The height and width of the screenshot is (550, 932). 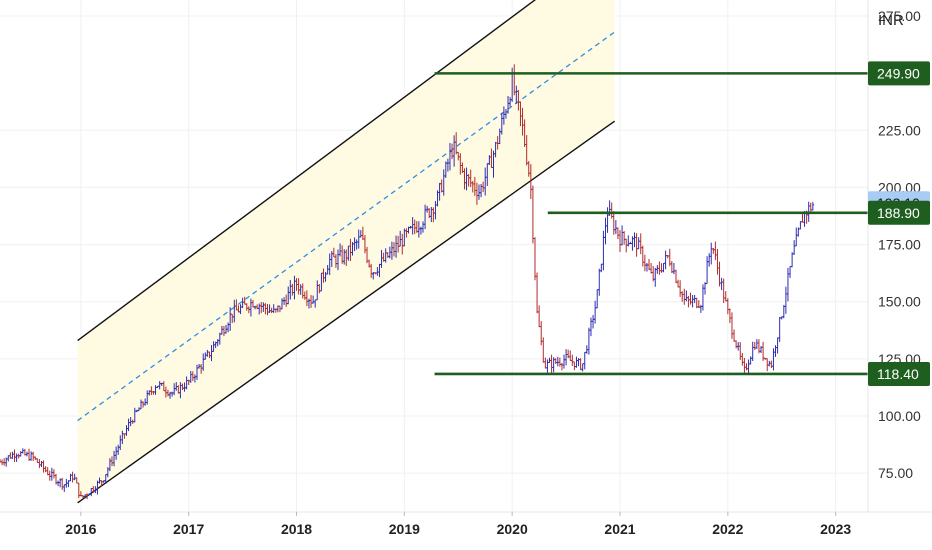 I want to click on svg-text: 188.90, so click(x=898, y=213).